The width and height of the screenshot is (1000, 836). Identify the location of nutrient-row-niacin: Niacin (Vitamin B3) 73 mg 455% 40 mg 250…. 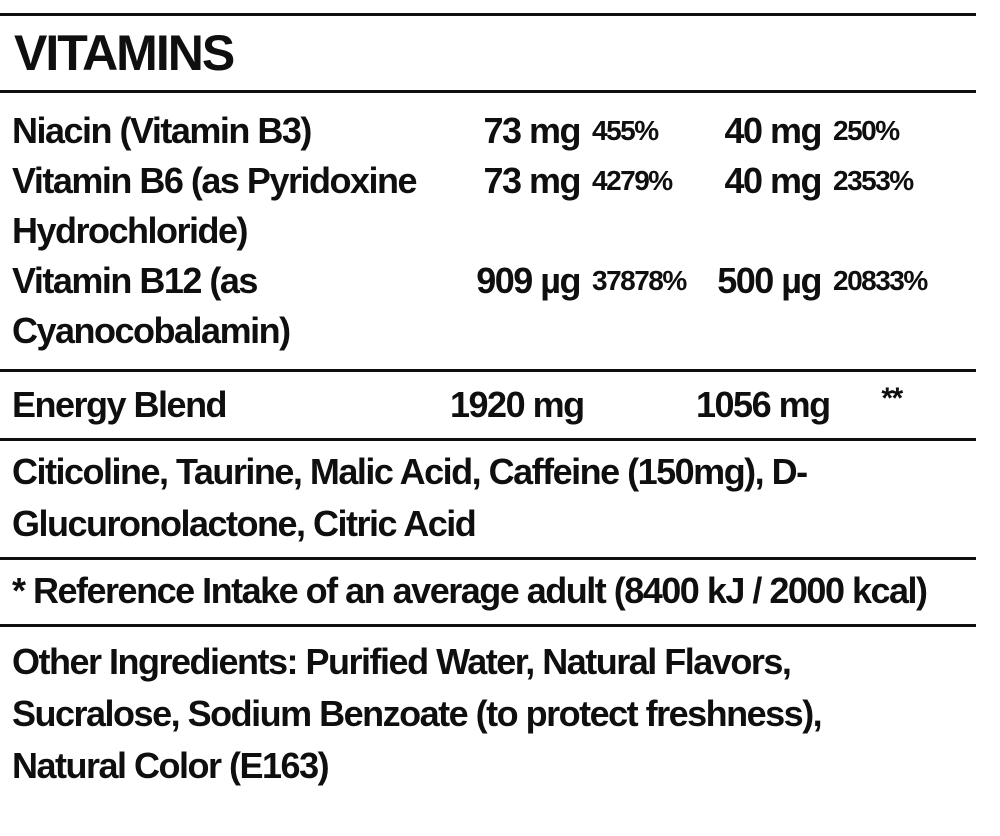
(506, 131).